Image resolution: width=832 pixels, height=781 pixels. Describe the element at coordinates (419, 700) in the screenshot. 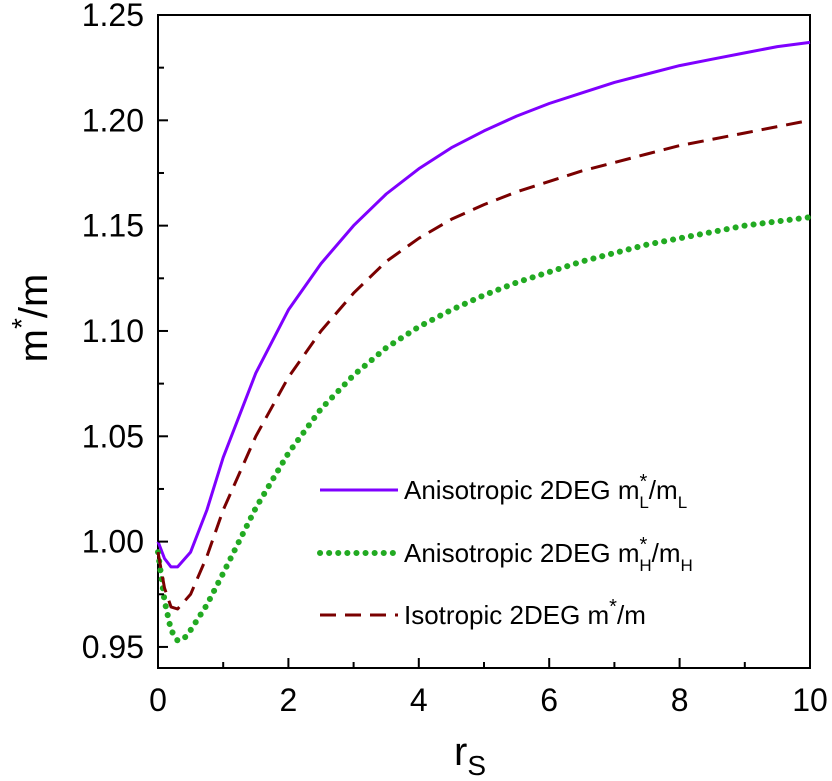

I see `x-tick-label: 4` at that location.